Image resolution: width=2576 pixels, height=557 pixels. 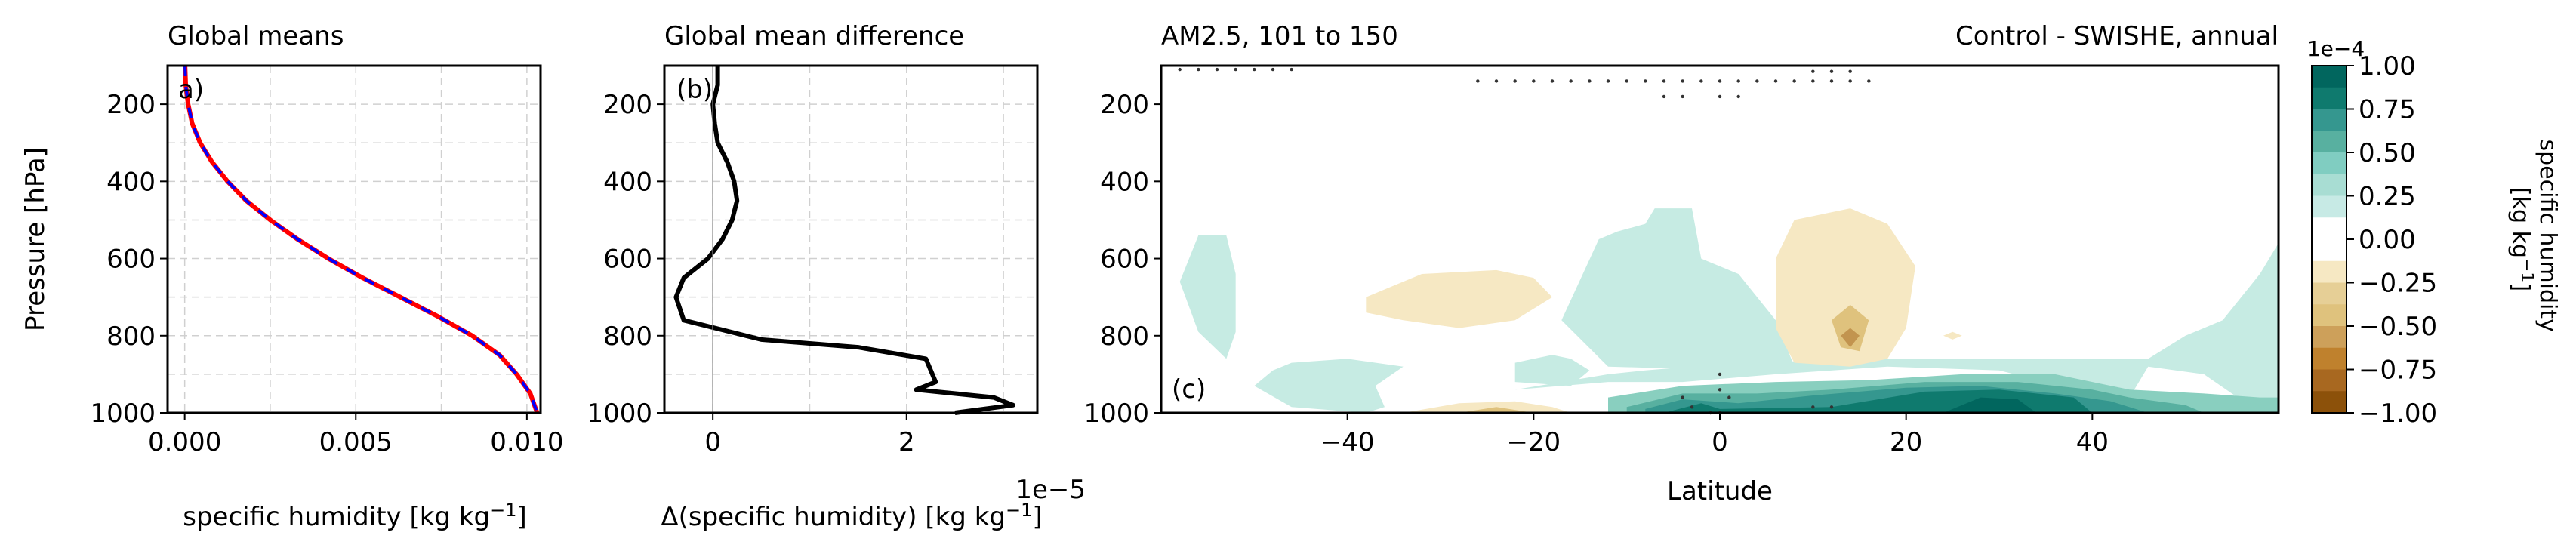 What do you see at coordinates (2092, 442) in the screenshot?
I see `panel-c-x-tick-label: 40` at bounding box center [2092, 442].